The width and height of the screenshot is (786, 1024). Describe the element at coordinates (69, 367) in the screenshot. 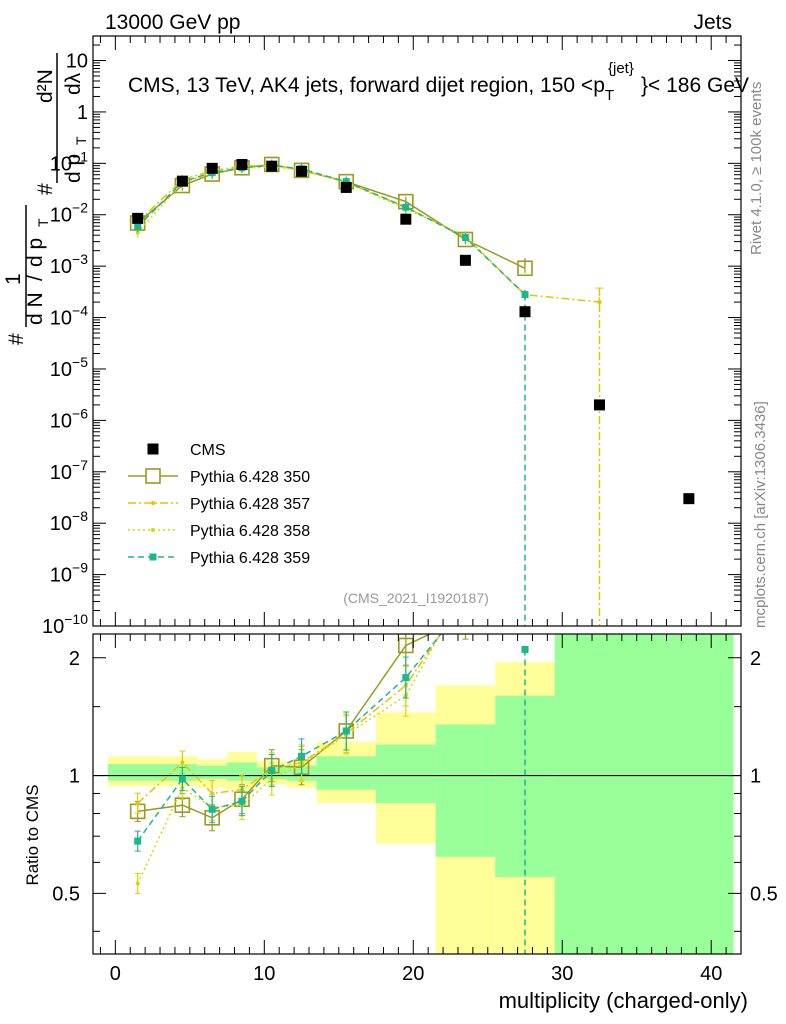

I see `y-tick-label: 10⁻⁵` at that location.